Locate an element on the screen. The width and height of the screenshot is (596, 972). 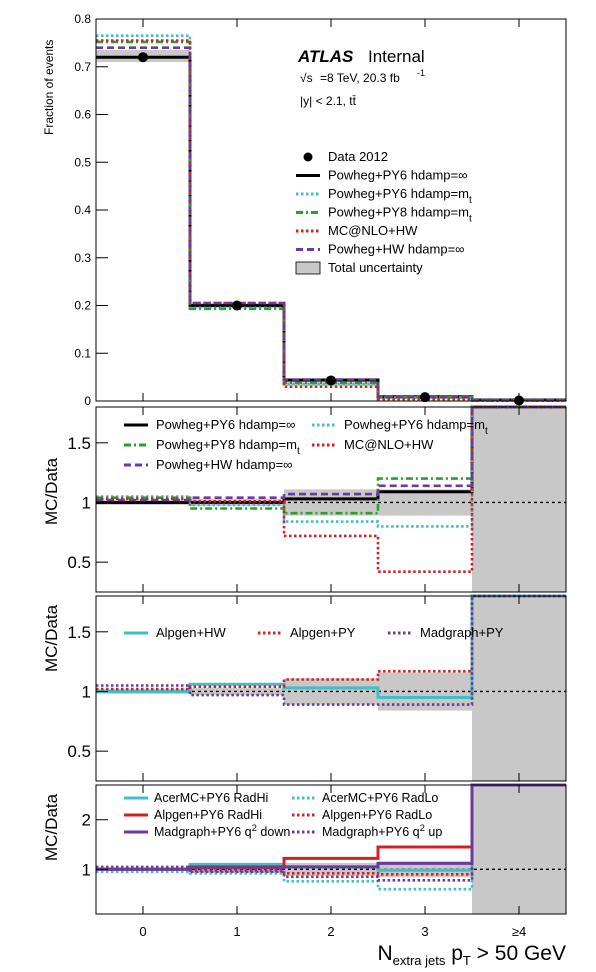
legend-entry-ratio3-1: AcerMC+PY6 RadLo is located at coordinates (380, 798).